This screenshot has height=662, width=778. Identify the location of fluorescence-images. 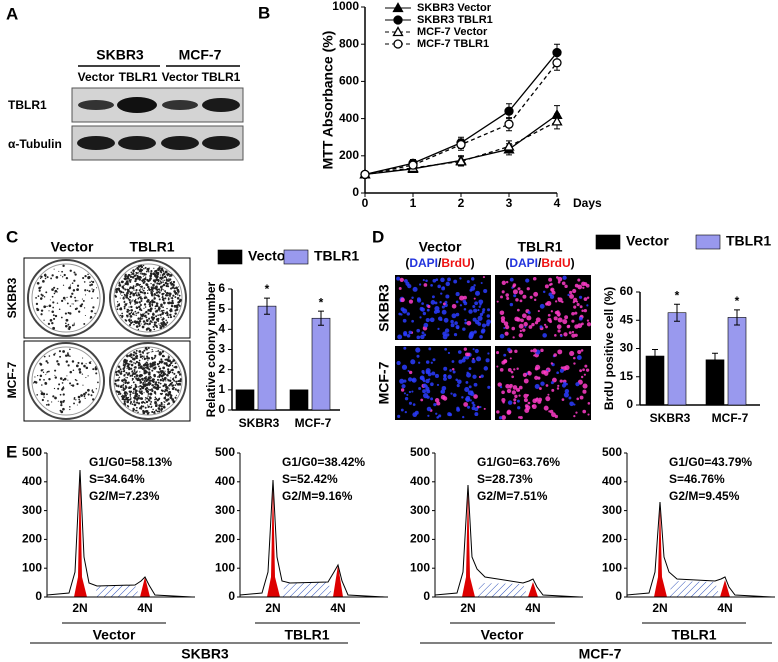
(493, 347).